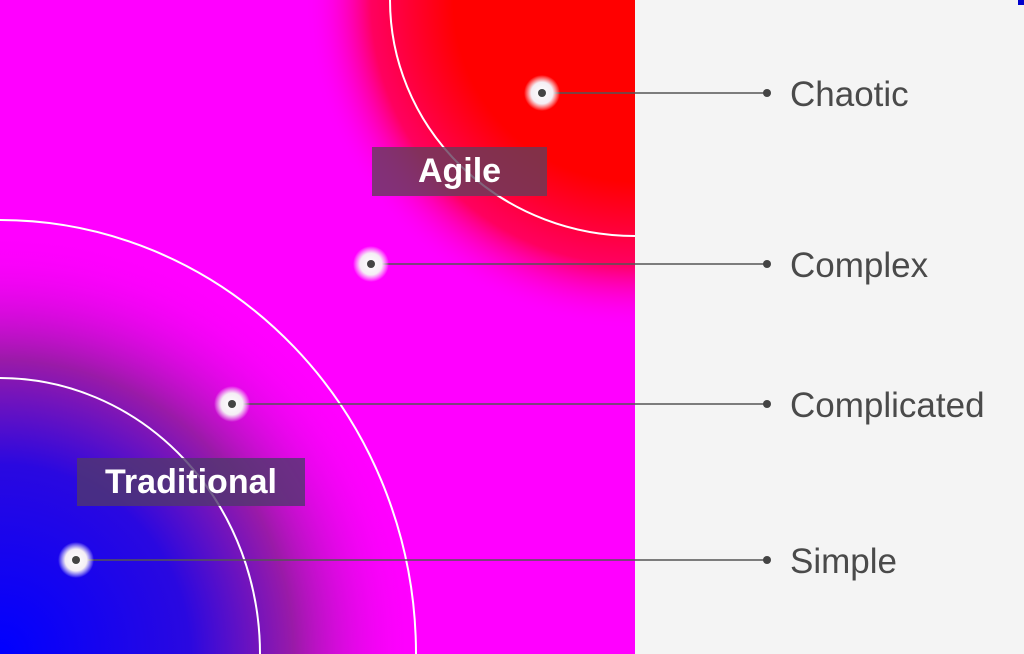 The width and height of the screenshot is (1024, 654). What do you see at coordinates (849, 94) in the screenshot?
I see `level-label-chaotic: Chaotic` at bounding box center [849, 94].